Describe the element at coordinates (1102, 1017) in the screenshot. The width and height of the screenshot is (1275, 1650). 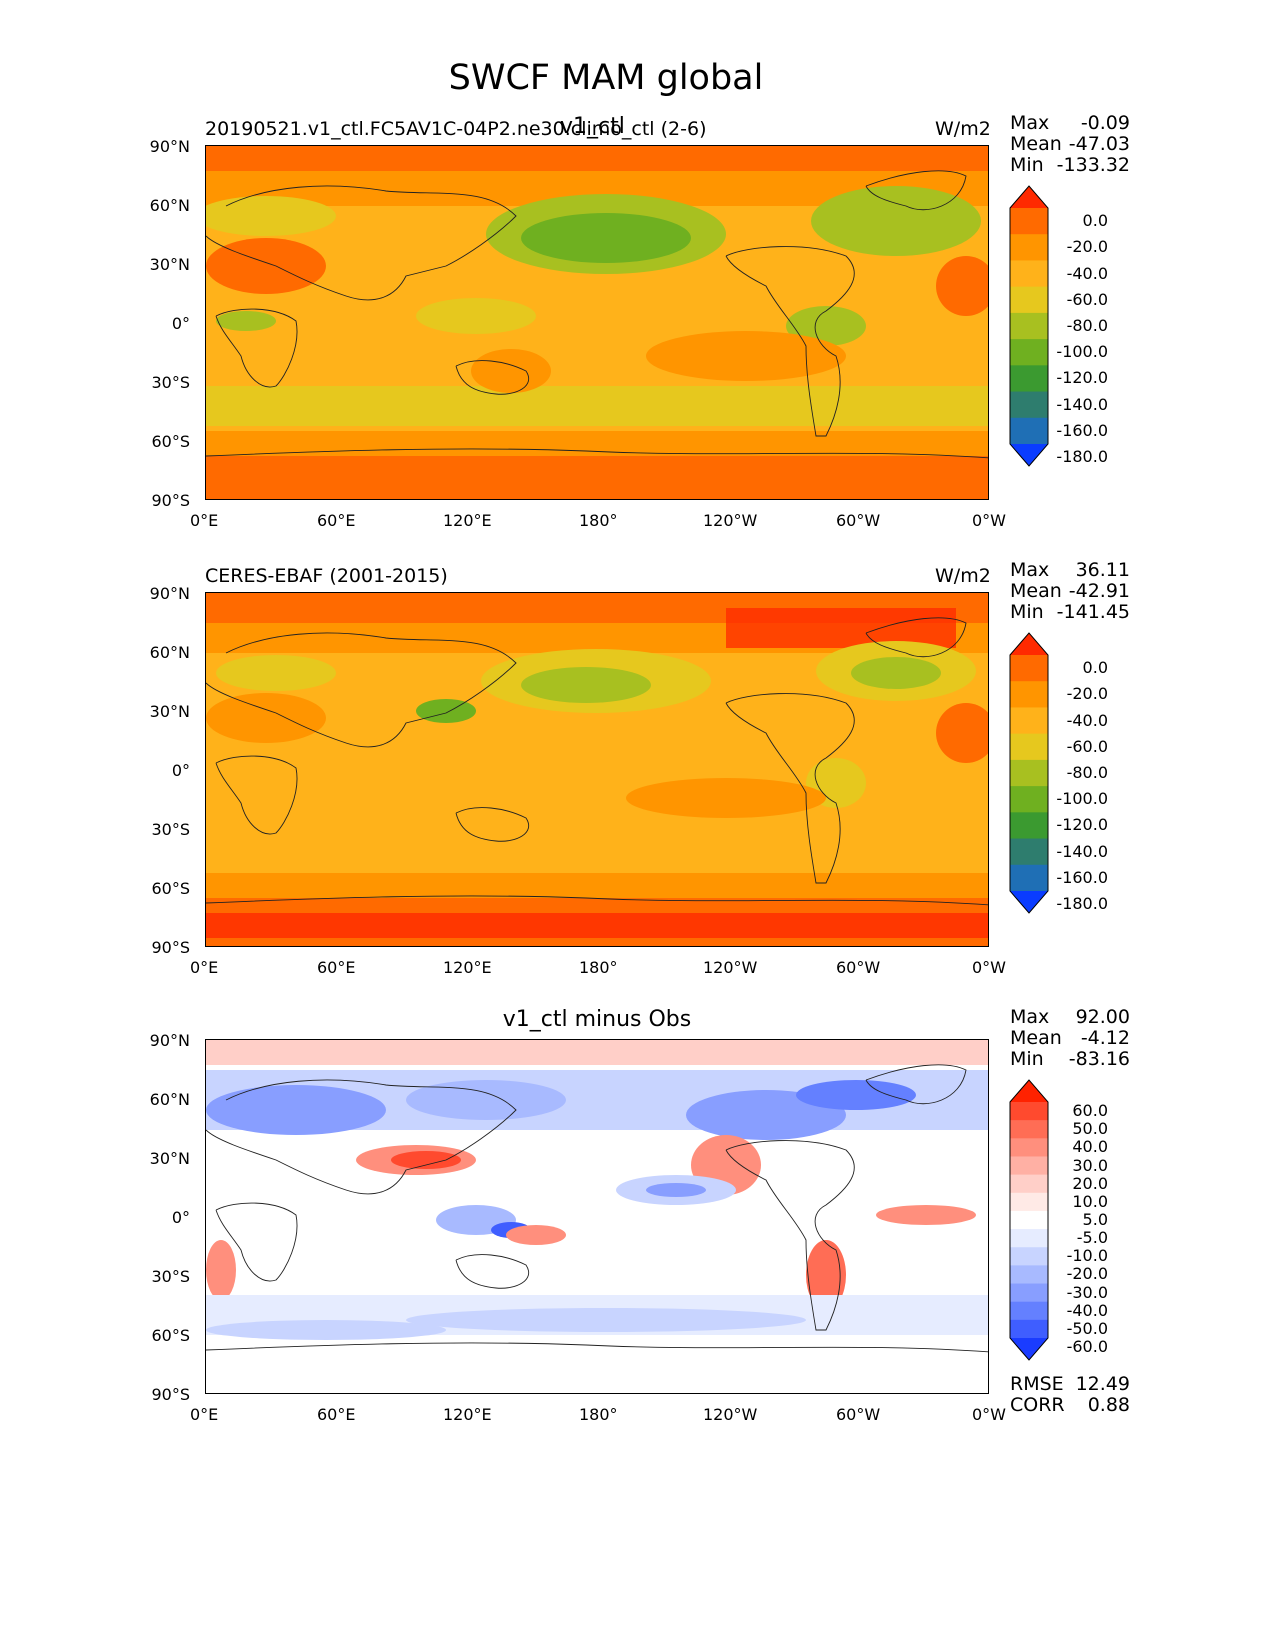
I see `stat-max-value: 92.00` at that location.